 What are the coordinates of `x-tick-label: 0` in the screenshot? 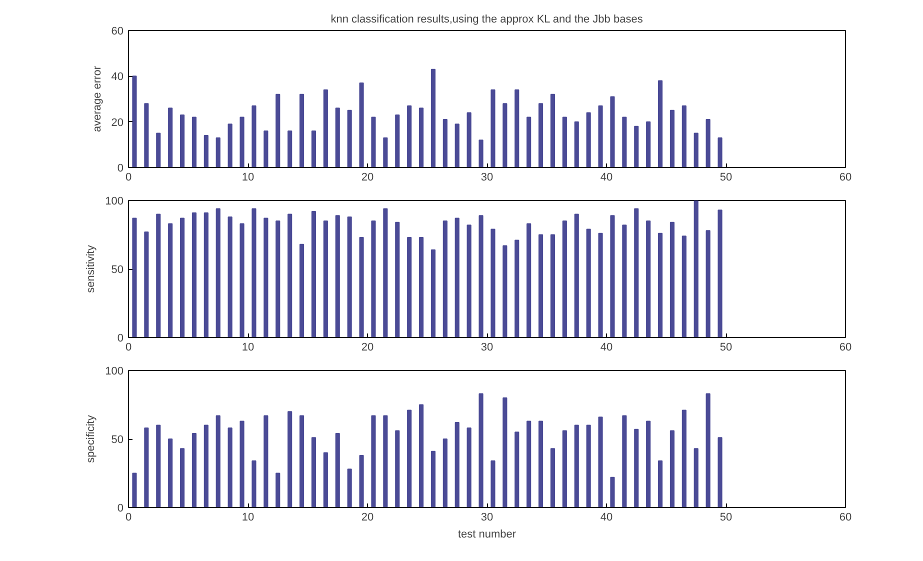 It's located at (128, 518).